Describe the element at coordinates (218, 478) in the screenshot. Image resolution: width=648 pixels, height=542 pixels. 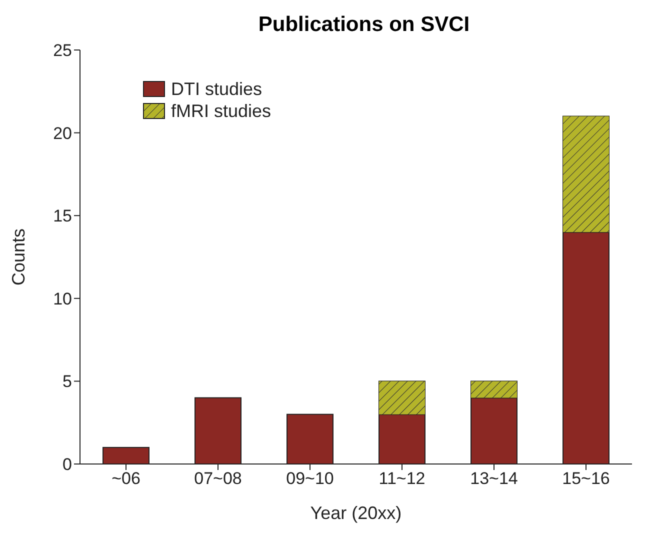
I see `x-tick-label: 07~08` at that location.